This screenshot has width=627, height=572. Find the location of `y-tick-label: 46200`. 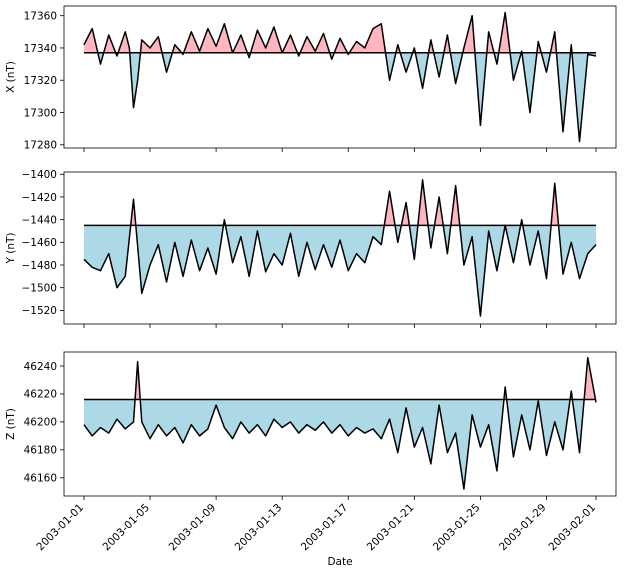

y-tick-label: 46200 is located at coordinates (40, 423).